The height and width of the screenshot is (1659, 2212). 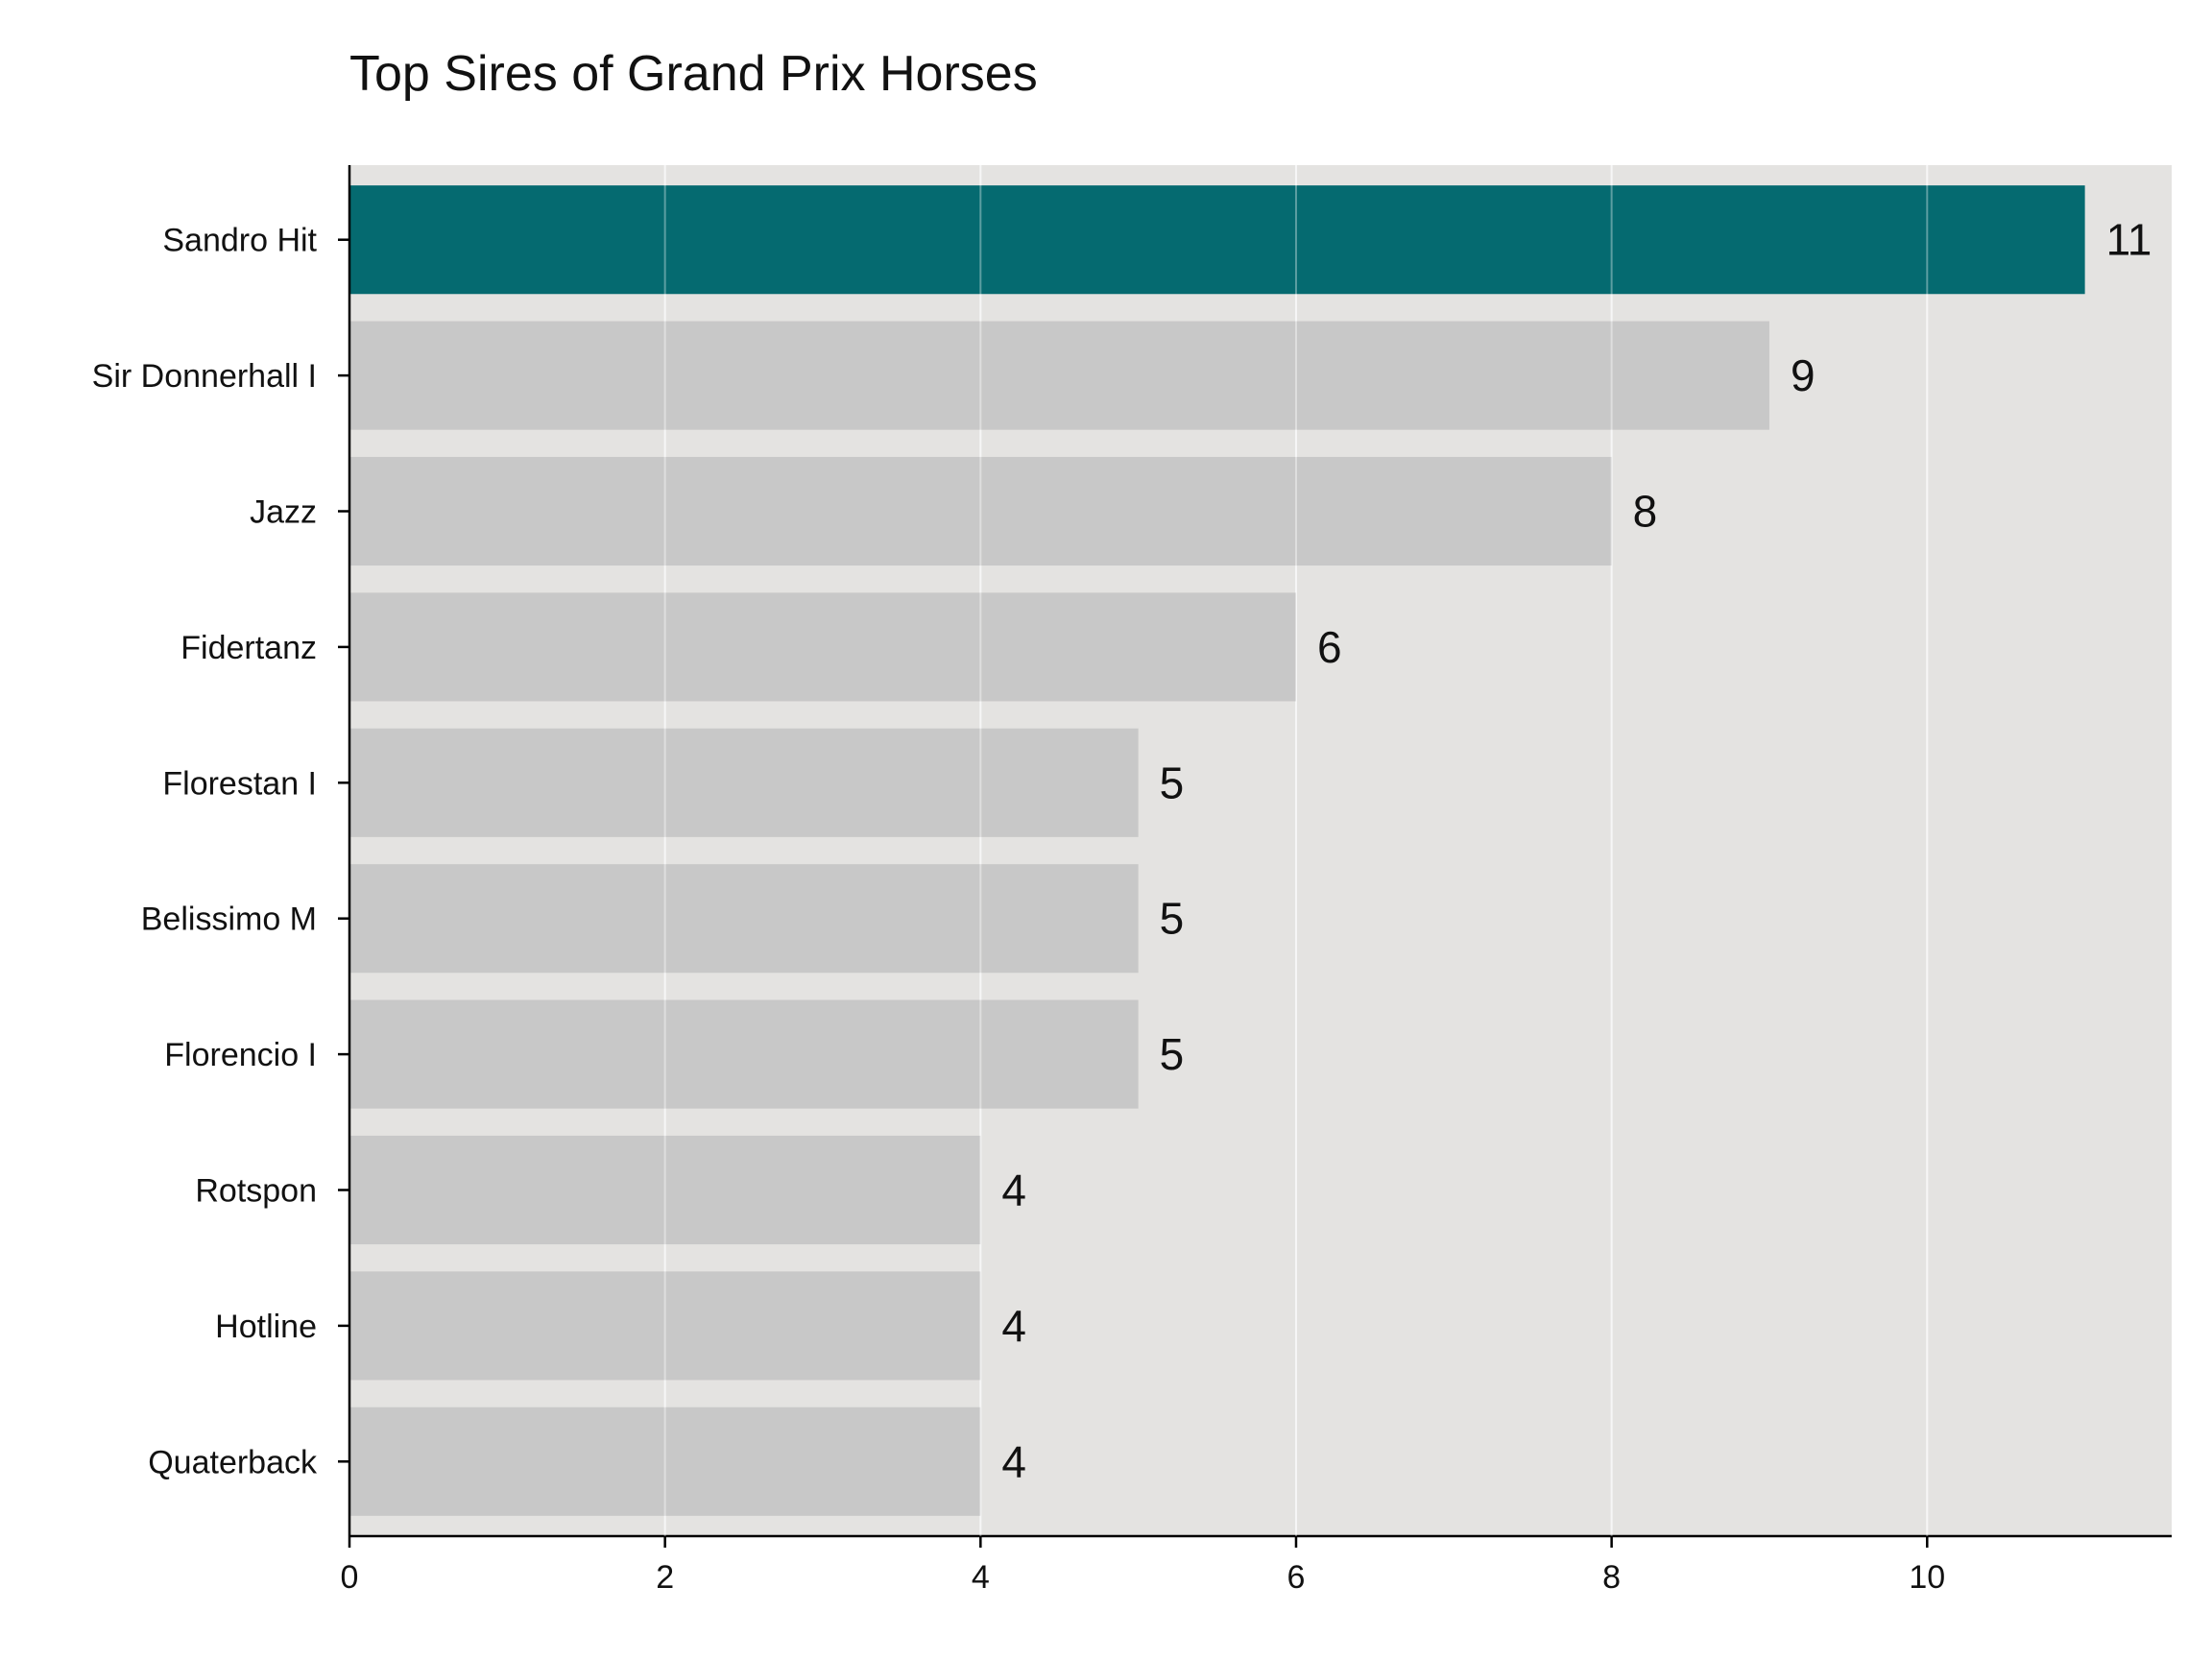 I want to click on x-tick-label: 10, so click(x=1927, y=1577).